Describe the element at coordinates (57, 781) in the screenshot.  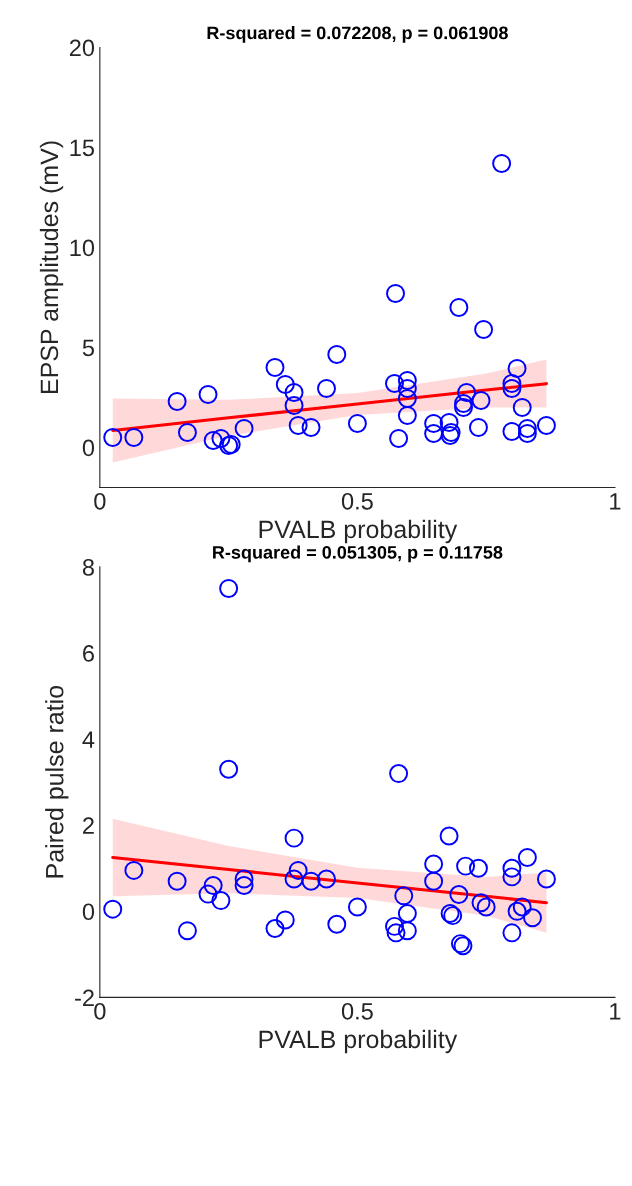
I see `y-axis-title: Paired pulse ratio` at that location.